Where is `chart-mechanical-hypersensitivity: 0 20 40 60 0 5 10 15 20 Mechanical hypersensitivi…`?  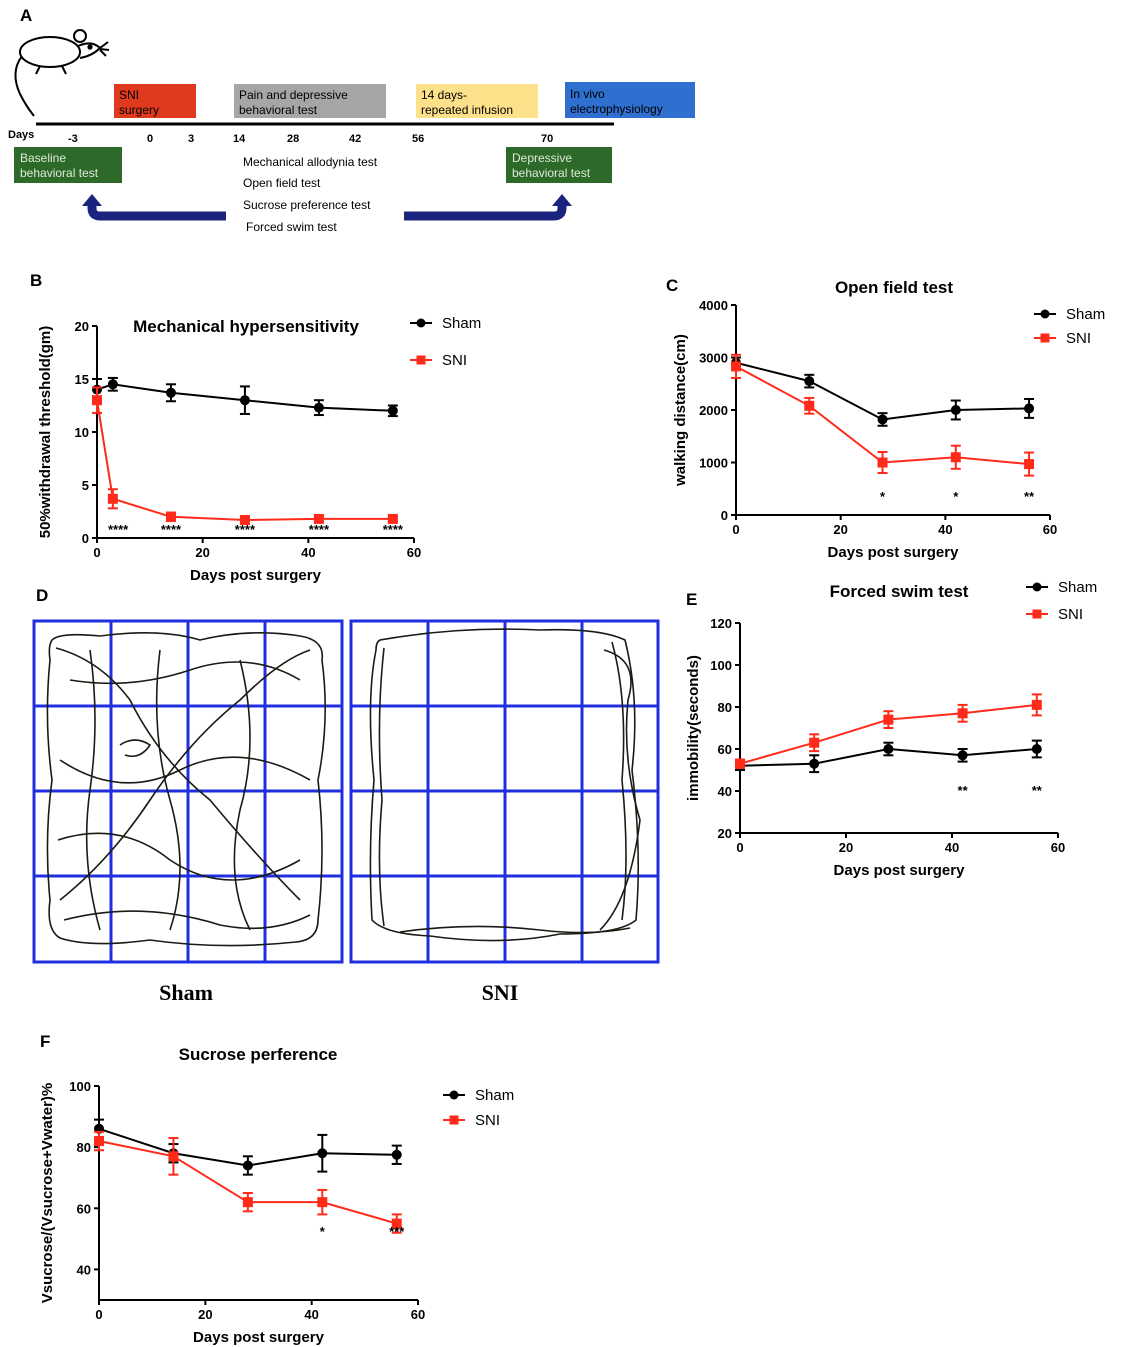
chart-mechanical-hypersensitivity: 0 20 40 60 0 5 10 15 20 Mechanical hypersensitivi… is located at coordinates (259, 449).